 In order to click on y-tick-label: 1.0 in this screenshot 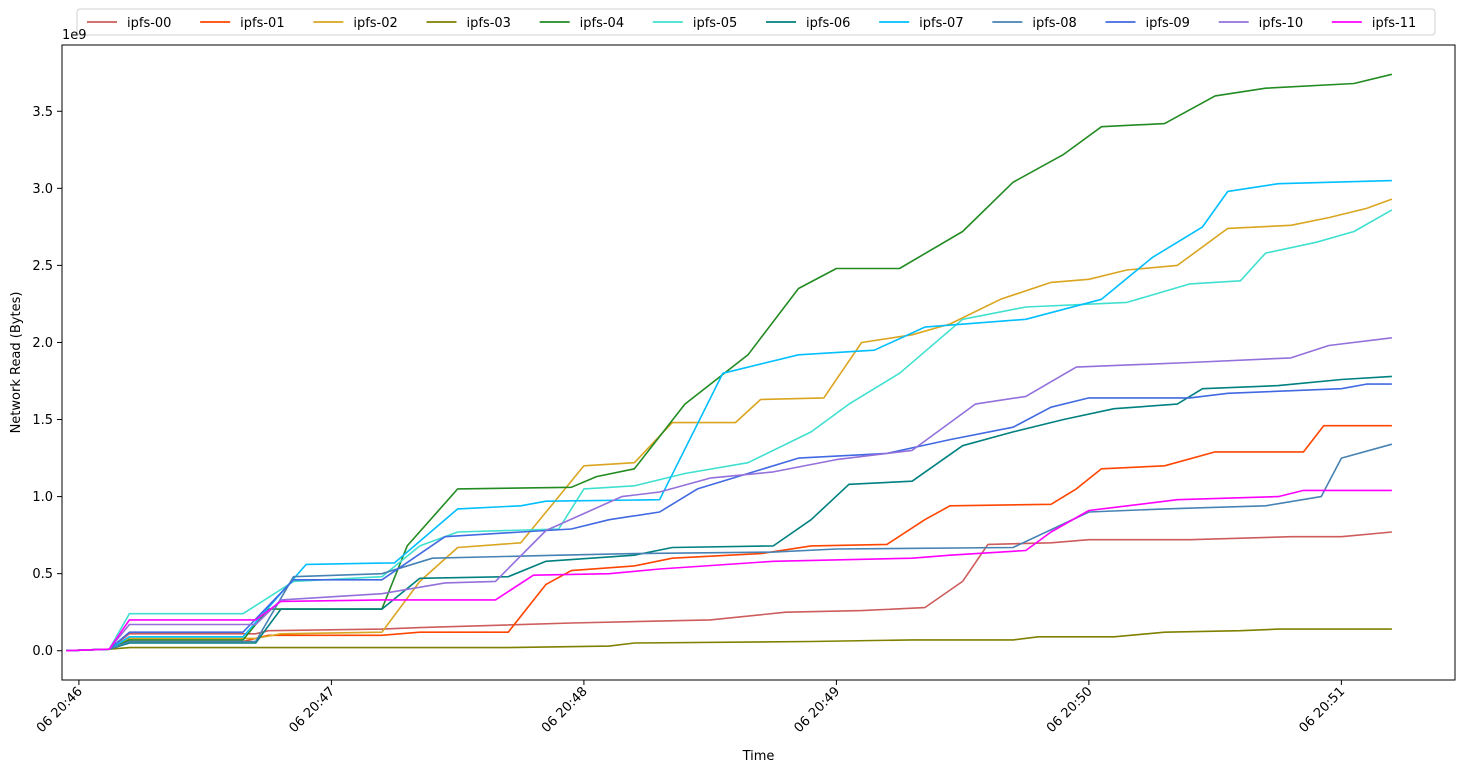, I will do `click(42, 497)`.